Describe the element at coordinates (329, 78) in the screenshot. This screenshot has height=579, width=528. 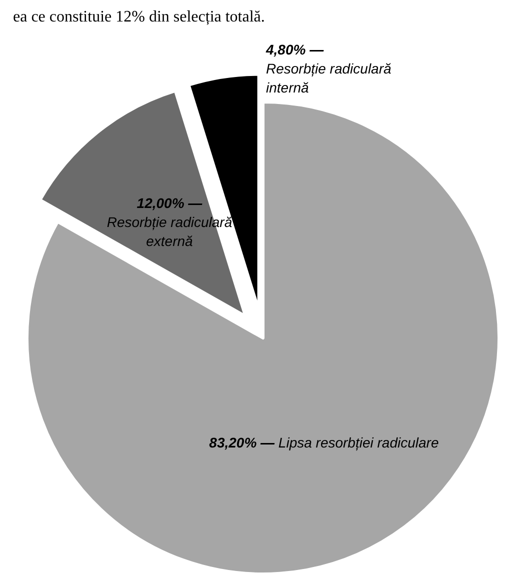
I see `slice-label: Resorbție radiculară internă` at that location.